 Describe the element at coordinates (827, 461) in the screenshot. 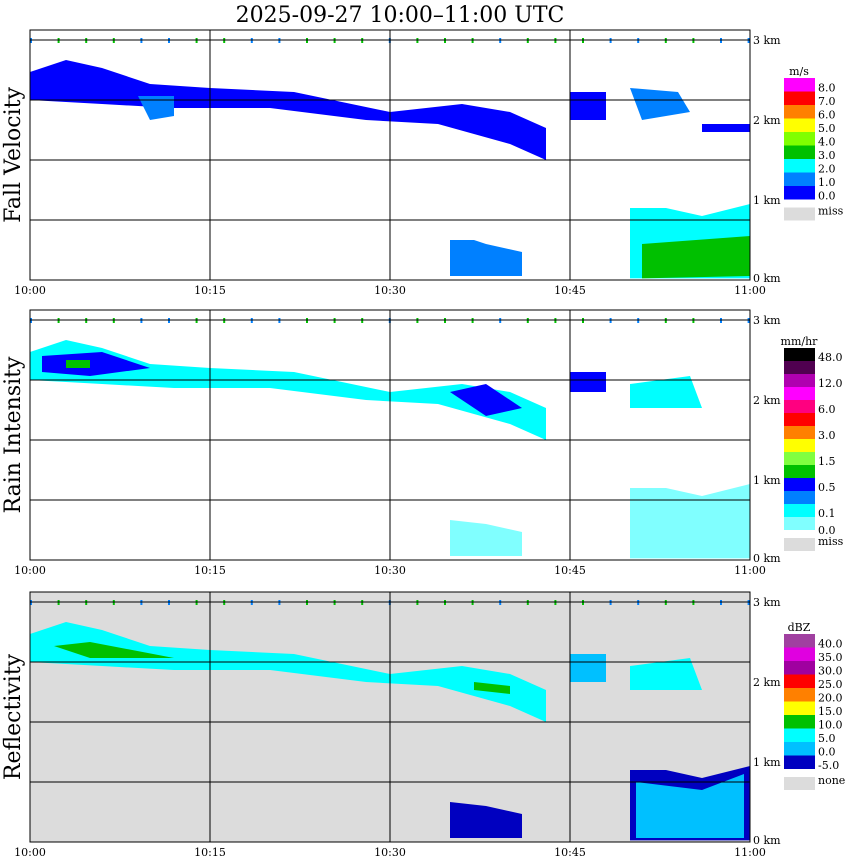

I see `legend-label: 1.5` at that location.